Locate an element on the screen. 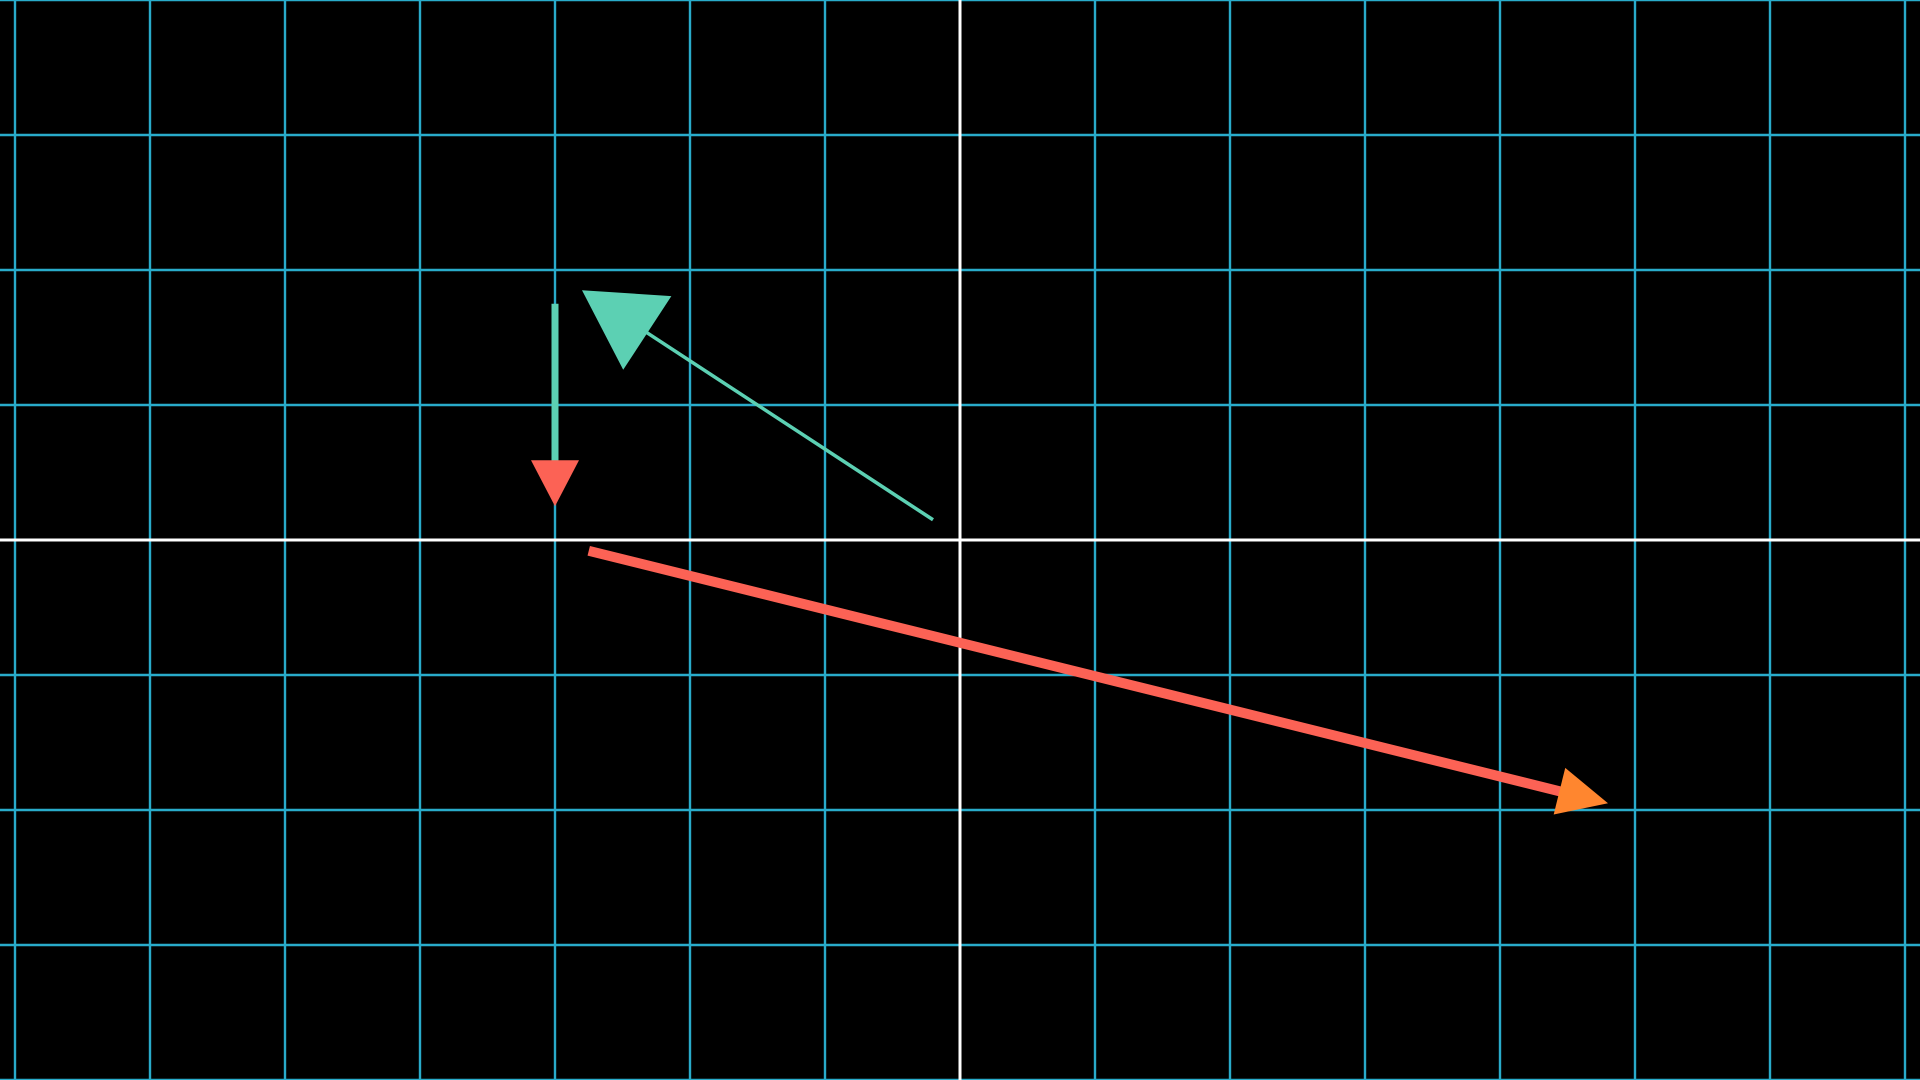 Image resolution: width=1920 pixels, height=1080 pixels. vector-long-down-right is located at coordinates (1097, 680).